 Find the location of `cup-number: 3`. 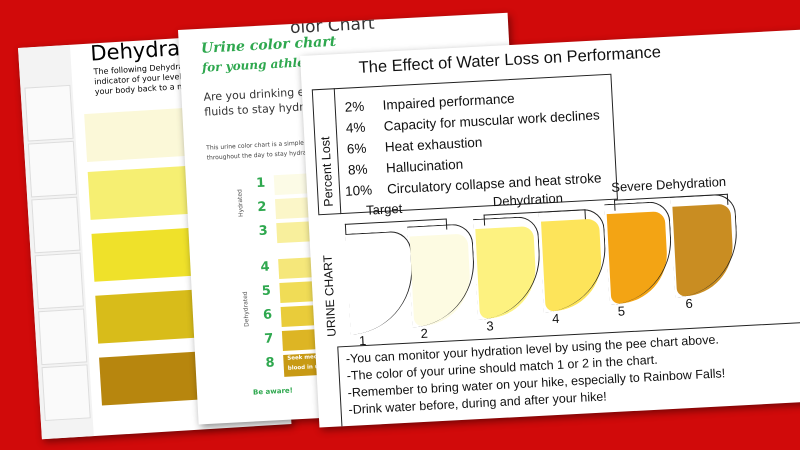

cup-number: 3 is located at coordinates (490, 326).